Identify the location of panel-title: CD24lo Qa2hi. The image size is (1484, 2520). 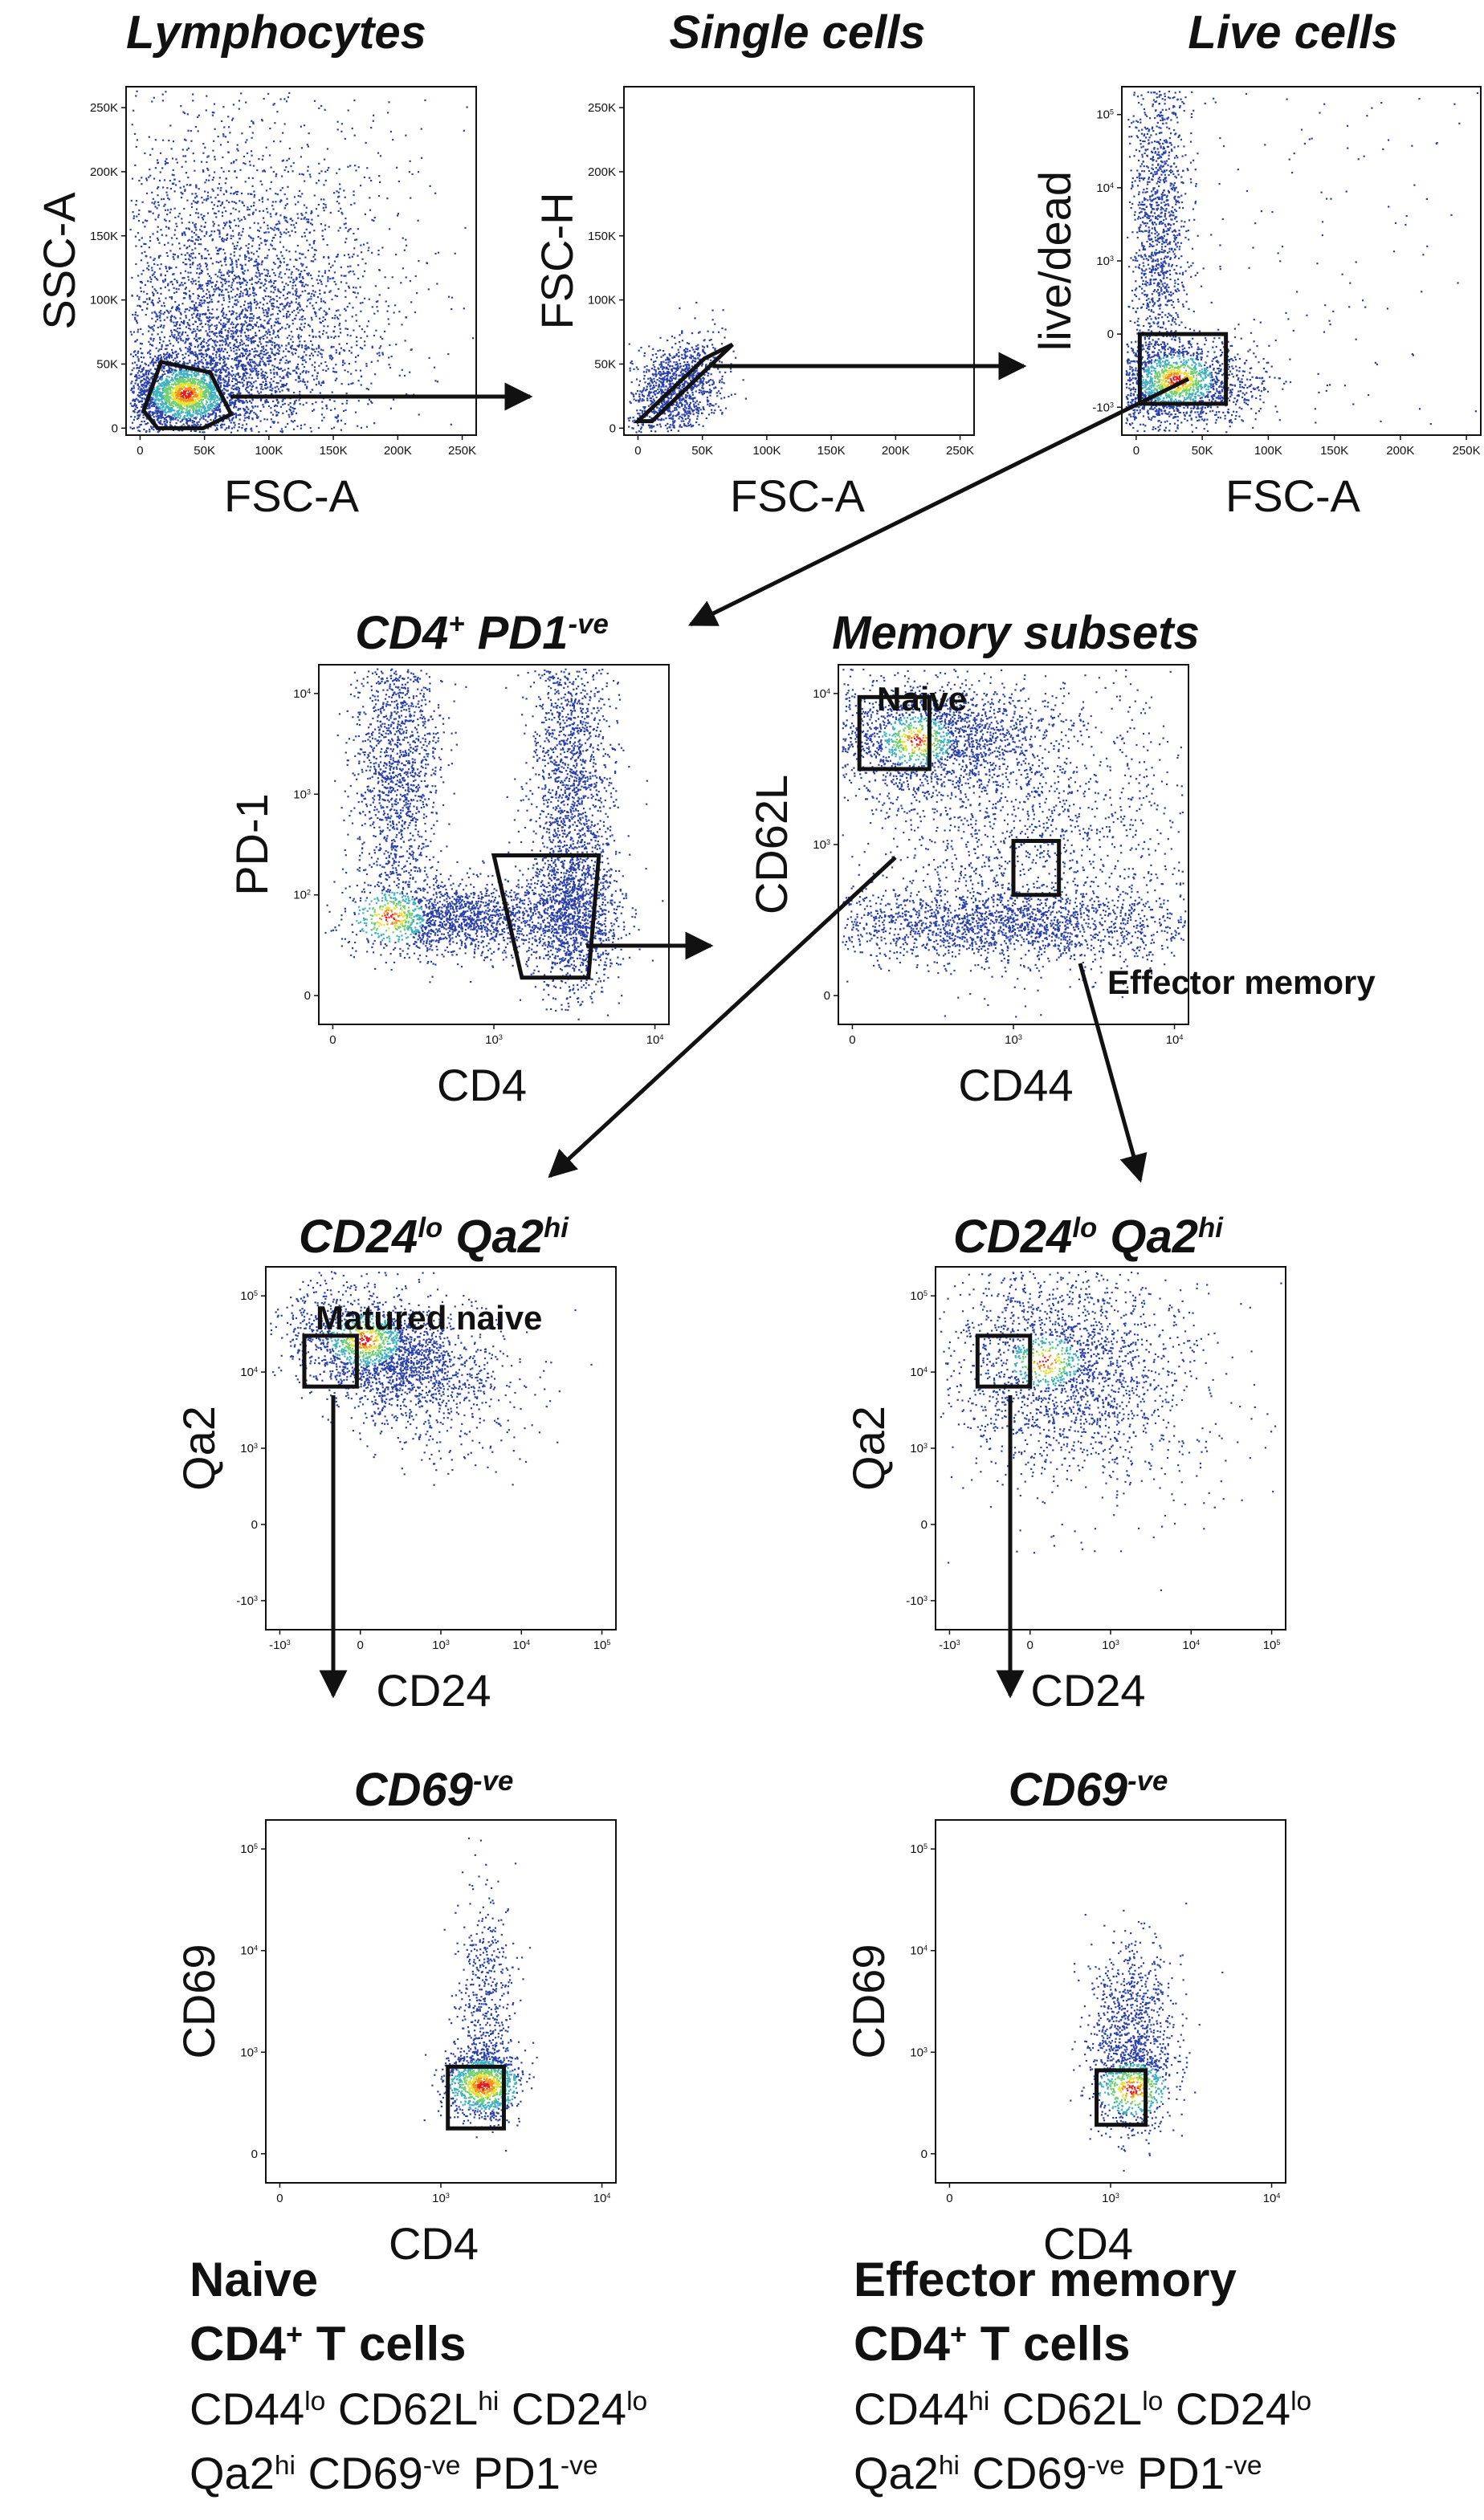
(1088, 1237).